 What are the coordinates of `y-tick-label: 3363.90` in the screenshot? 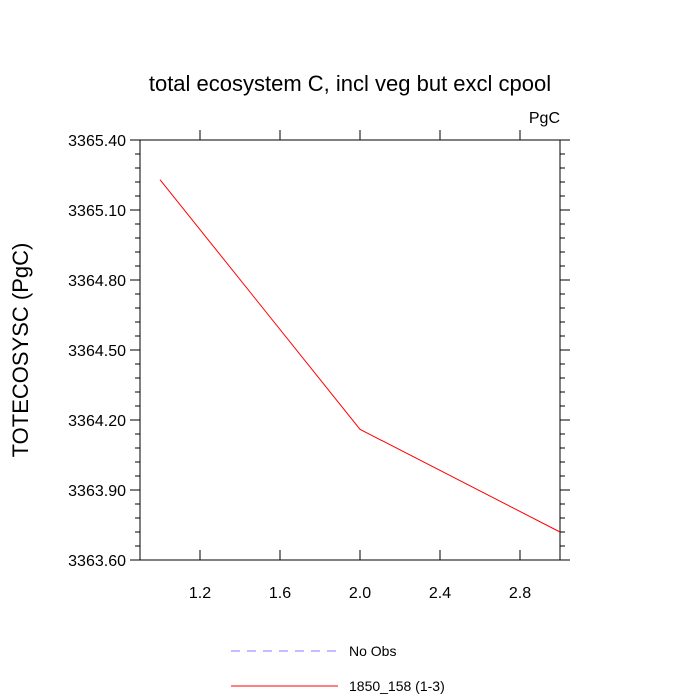 It's located at (97, 491).